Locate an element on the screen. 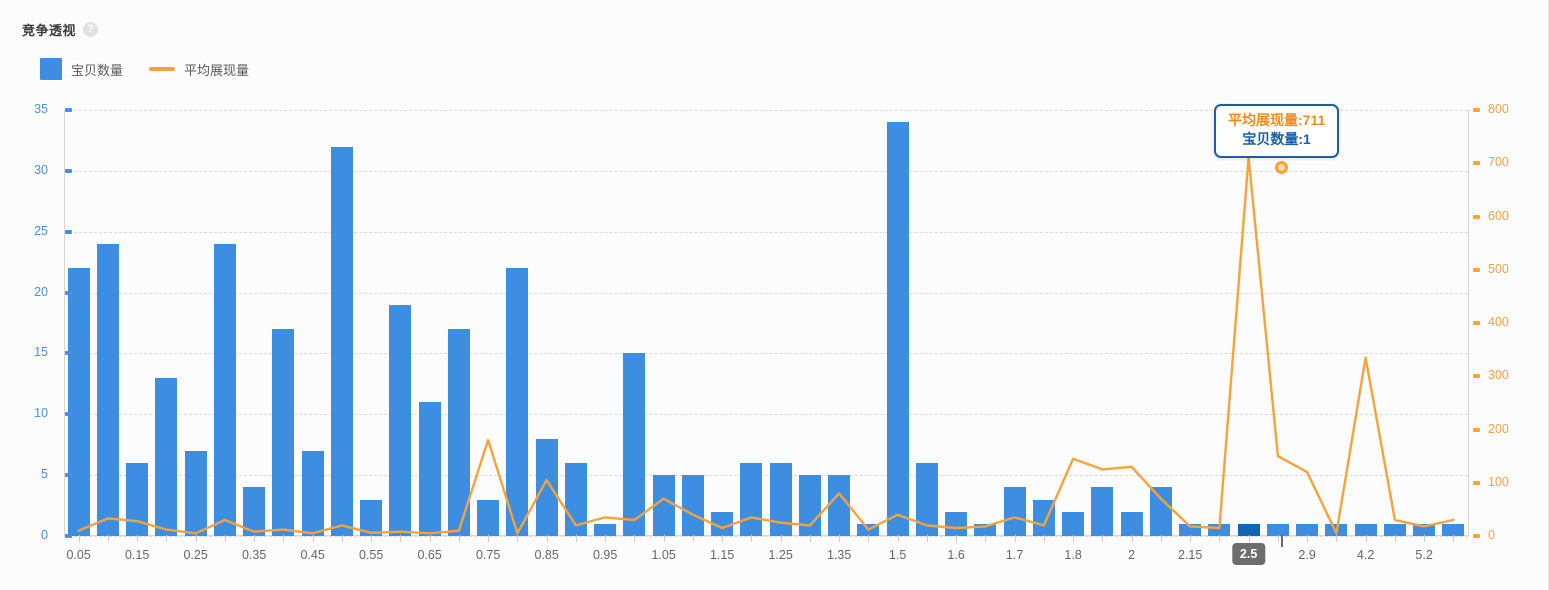 Image resolution: width=1549 pixels, height=590 pixels. x-axis-label-1.7: 1.7 is located at coordinates (1014, 555).